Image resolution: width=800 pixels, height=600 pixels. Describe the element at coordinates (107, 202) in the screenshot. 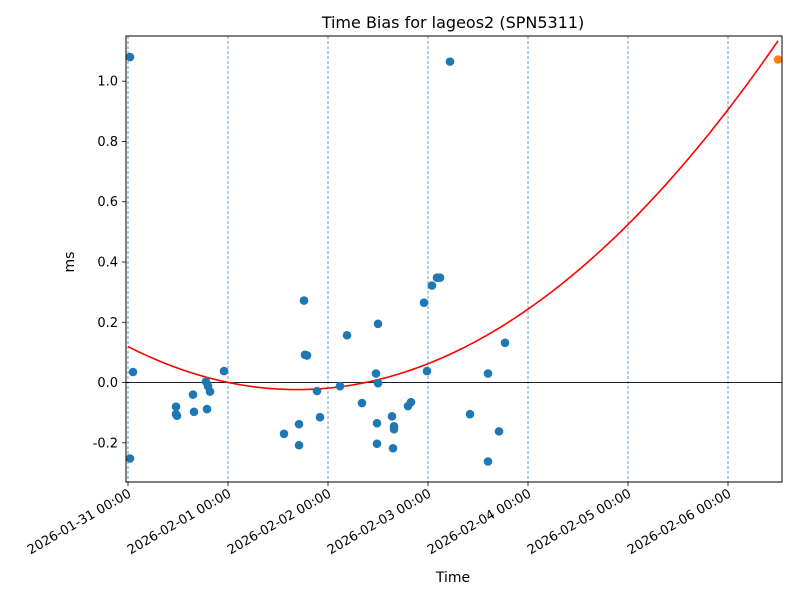

I see `y-tick-label: 0.6` at that location.